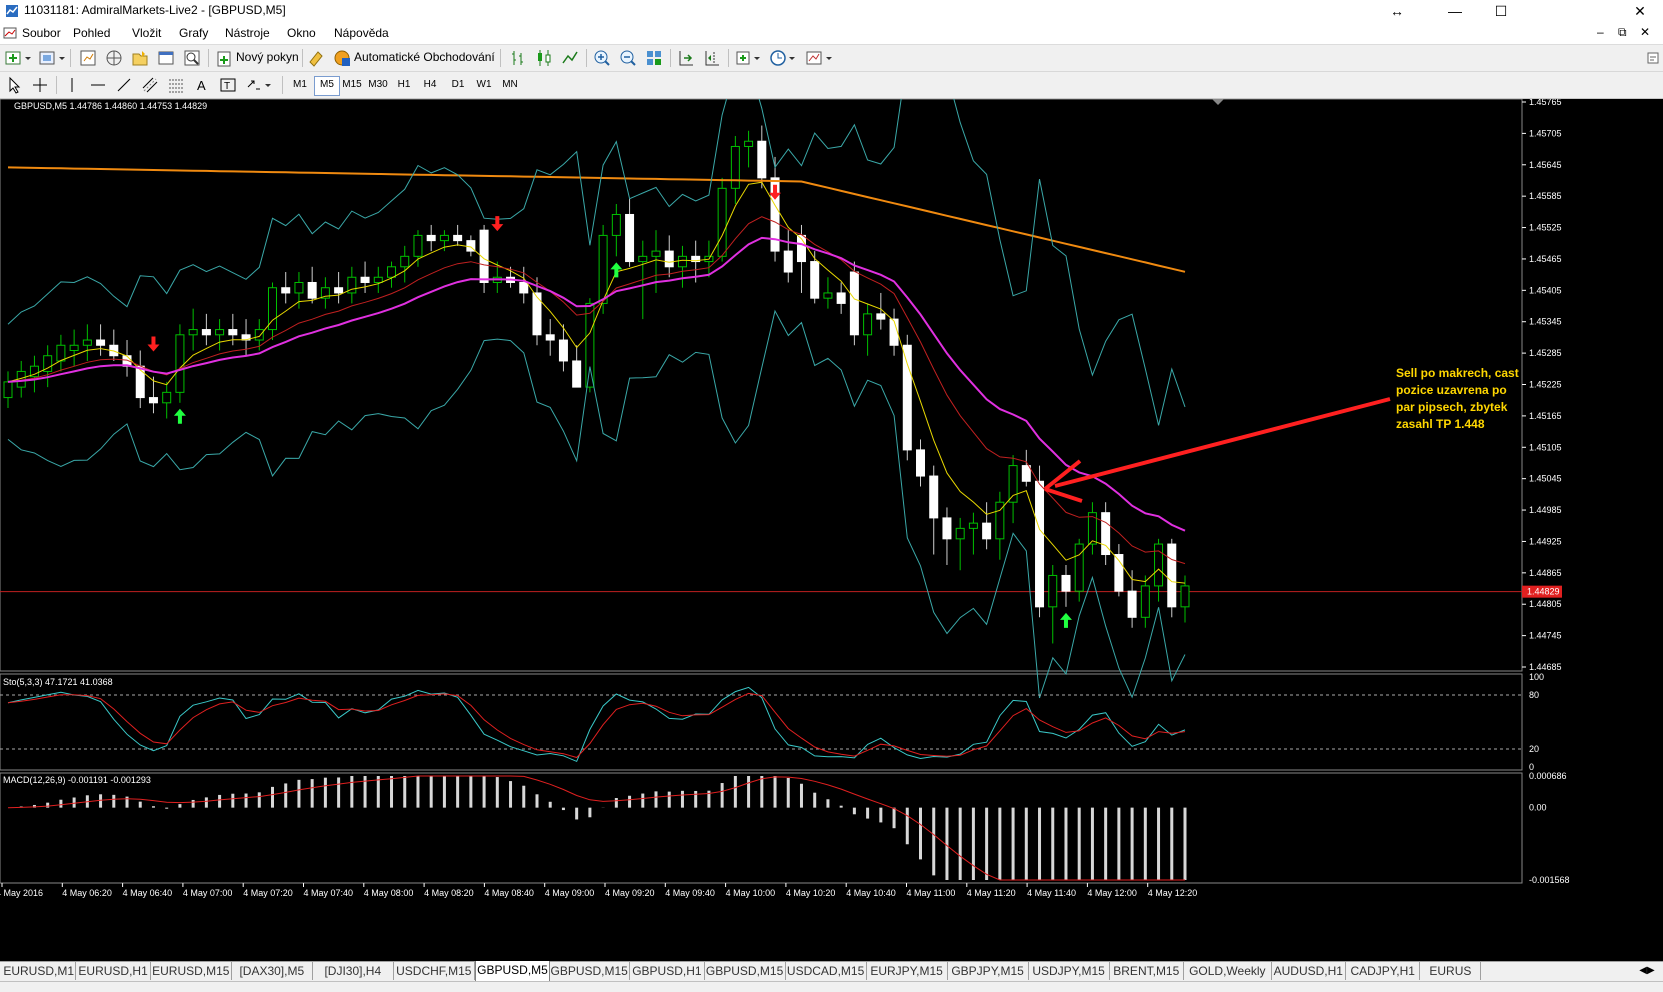 The width and height of the screenshot is (1663, 992). I want to click on maximize-button: ☐, so click(1501, 11).